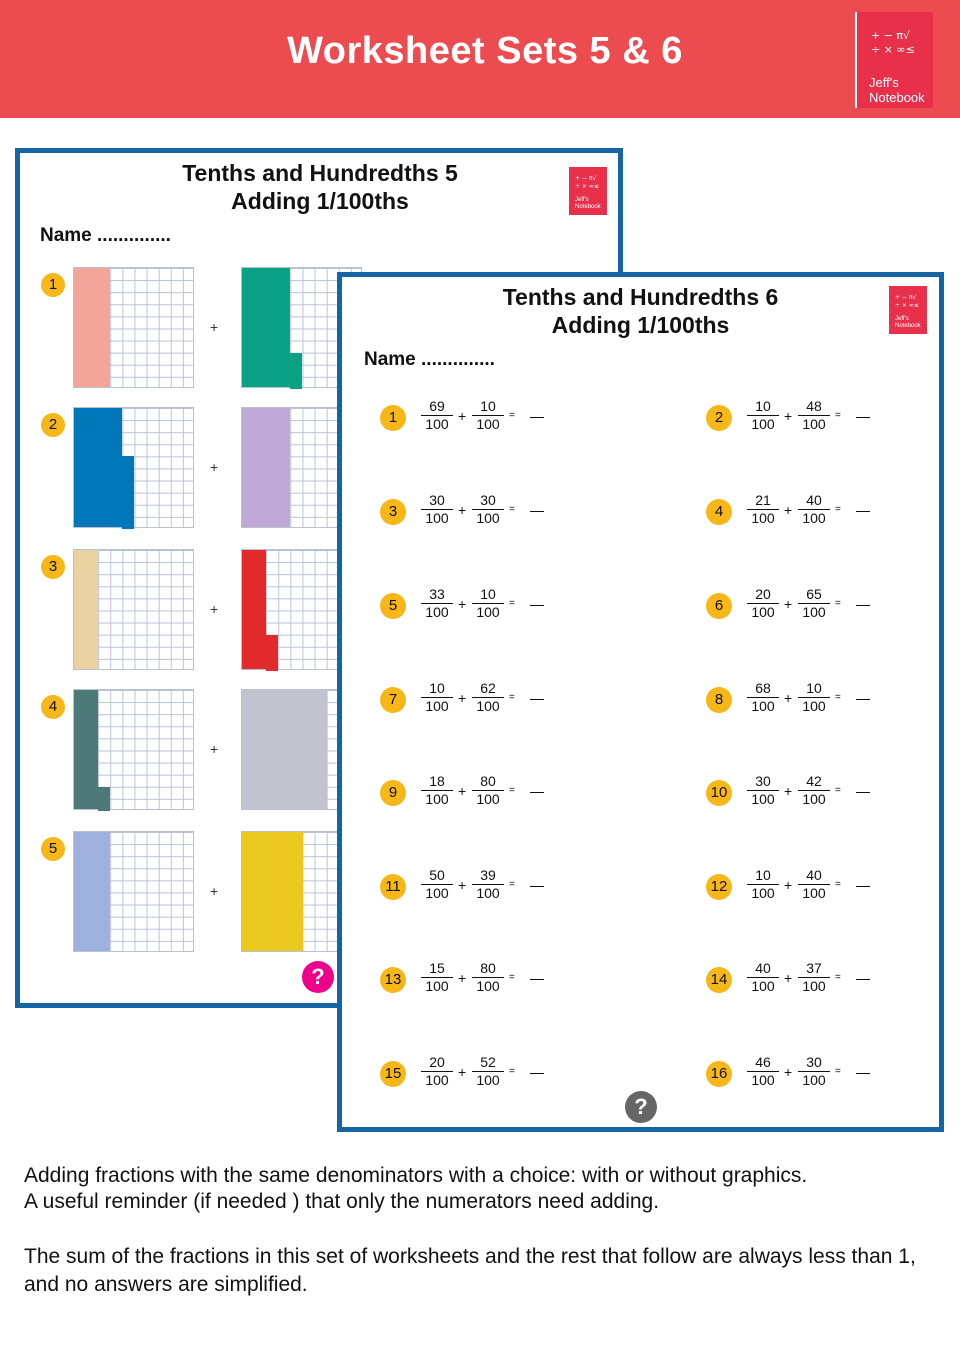 This screenshot has height=1359, width=960. I want to click on fraction-problem: 2 10 100 +48 100 =, so click(806, 418).